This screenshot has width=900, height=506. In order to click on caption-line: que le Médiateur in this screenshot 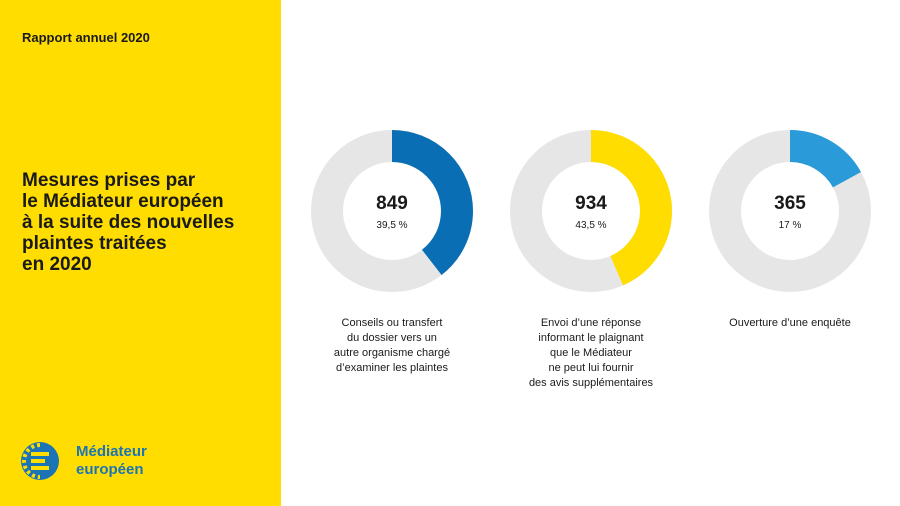, I will do `click(591, 353)`.